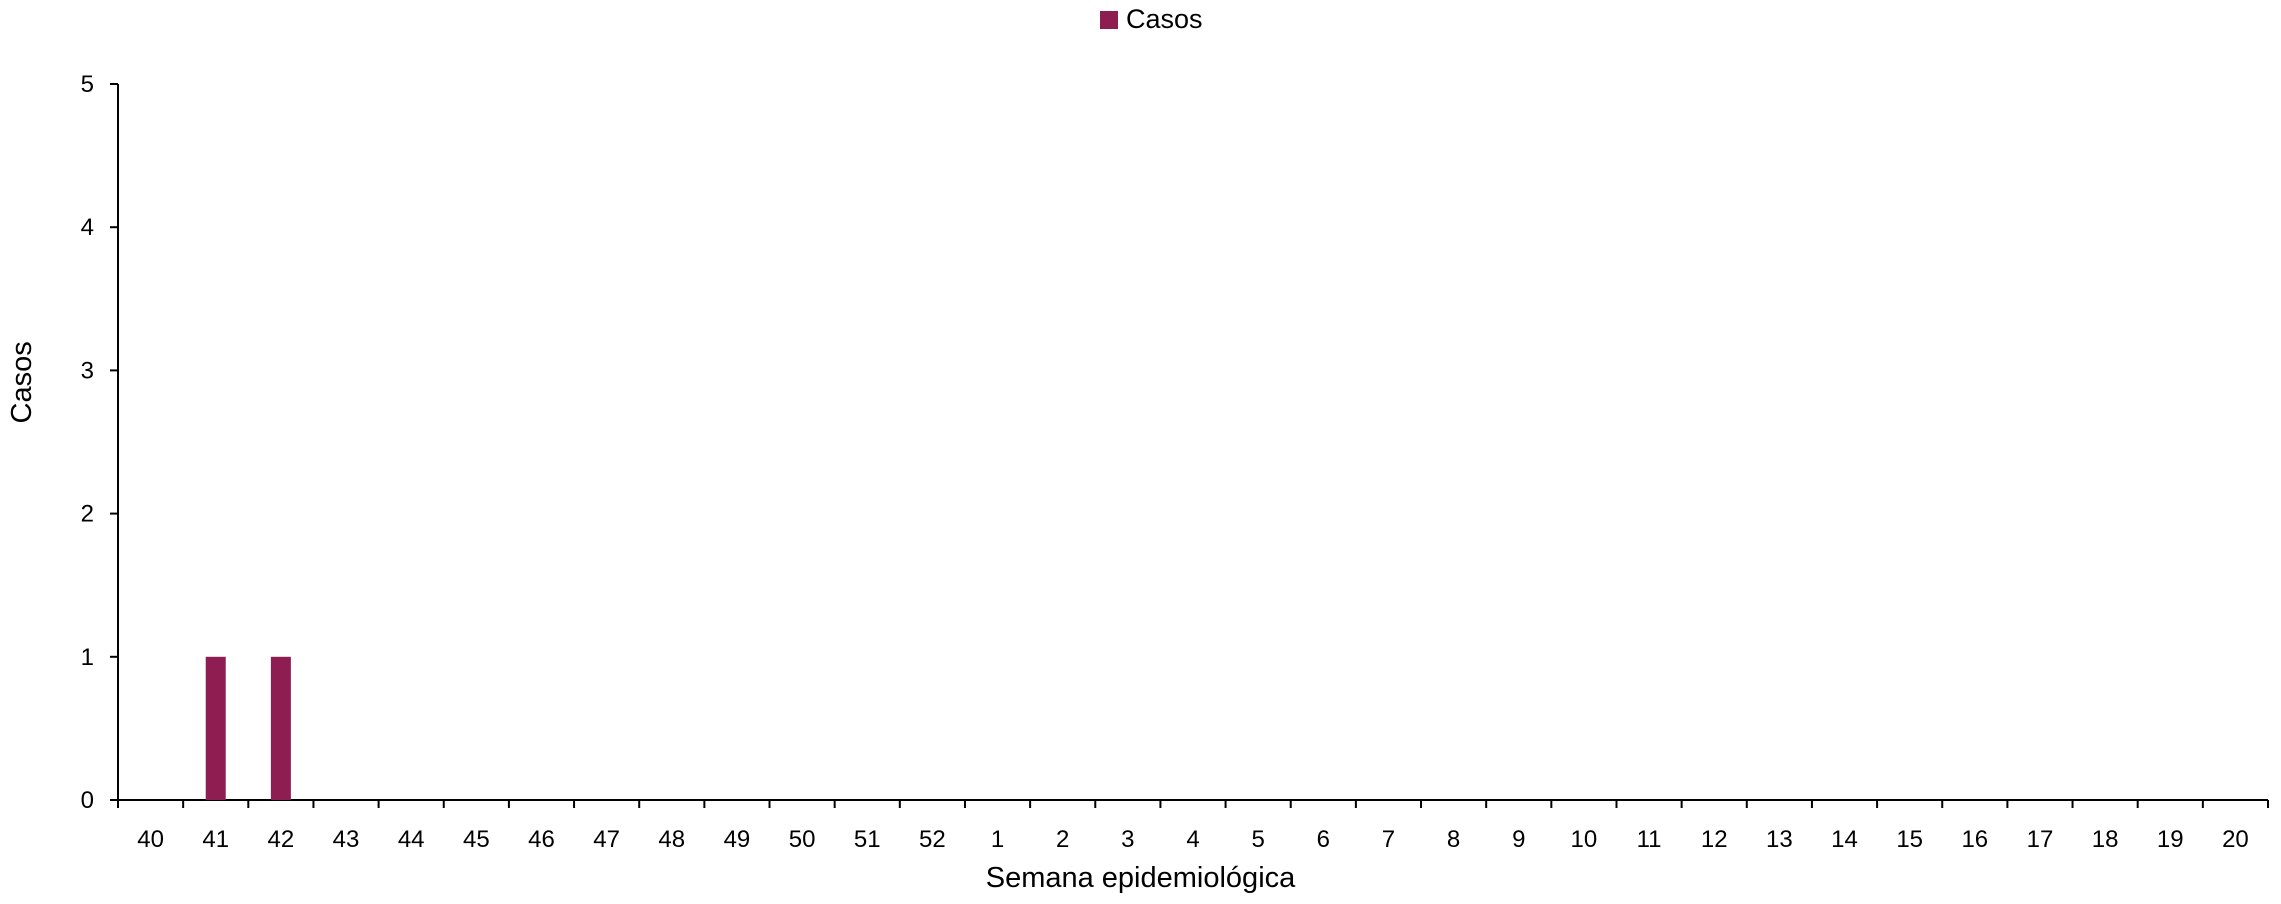 Image resolution: width=2281 pixels, height=904 pixels. What do you see at coordinates (281, 839) in the screenshot?
I see `x-tick-label: 42` at bounding box center [281, 839].